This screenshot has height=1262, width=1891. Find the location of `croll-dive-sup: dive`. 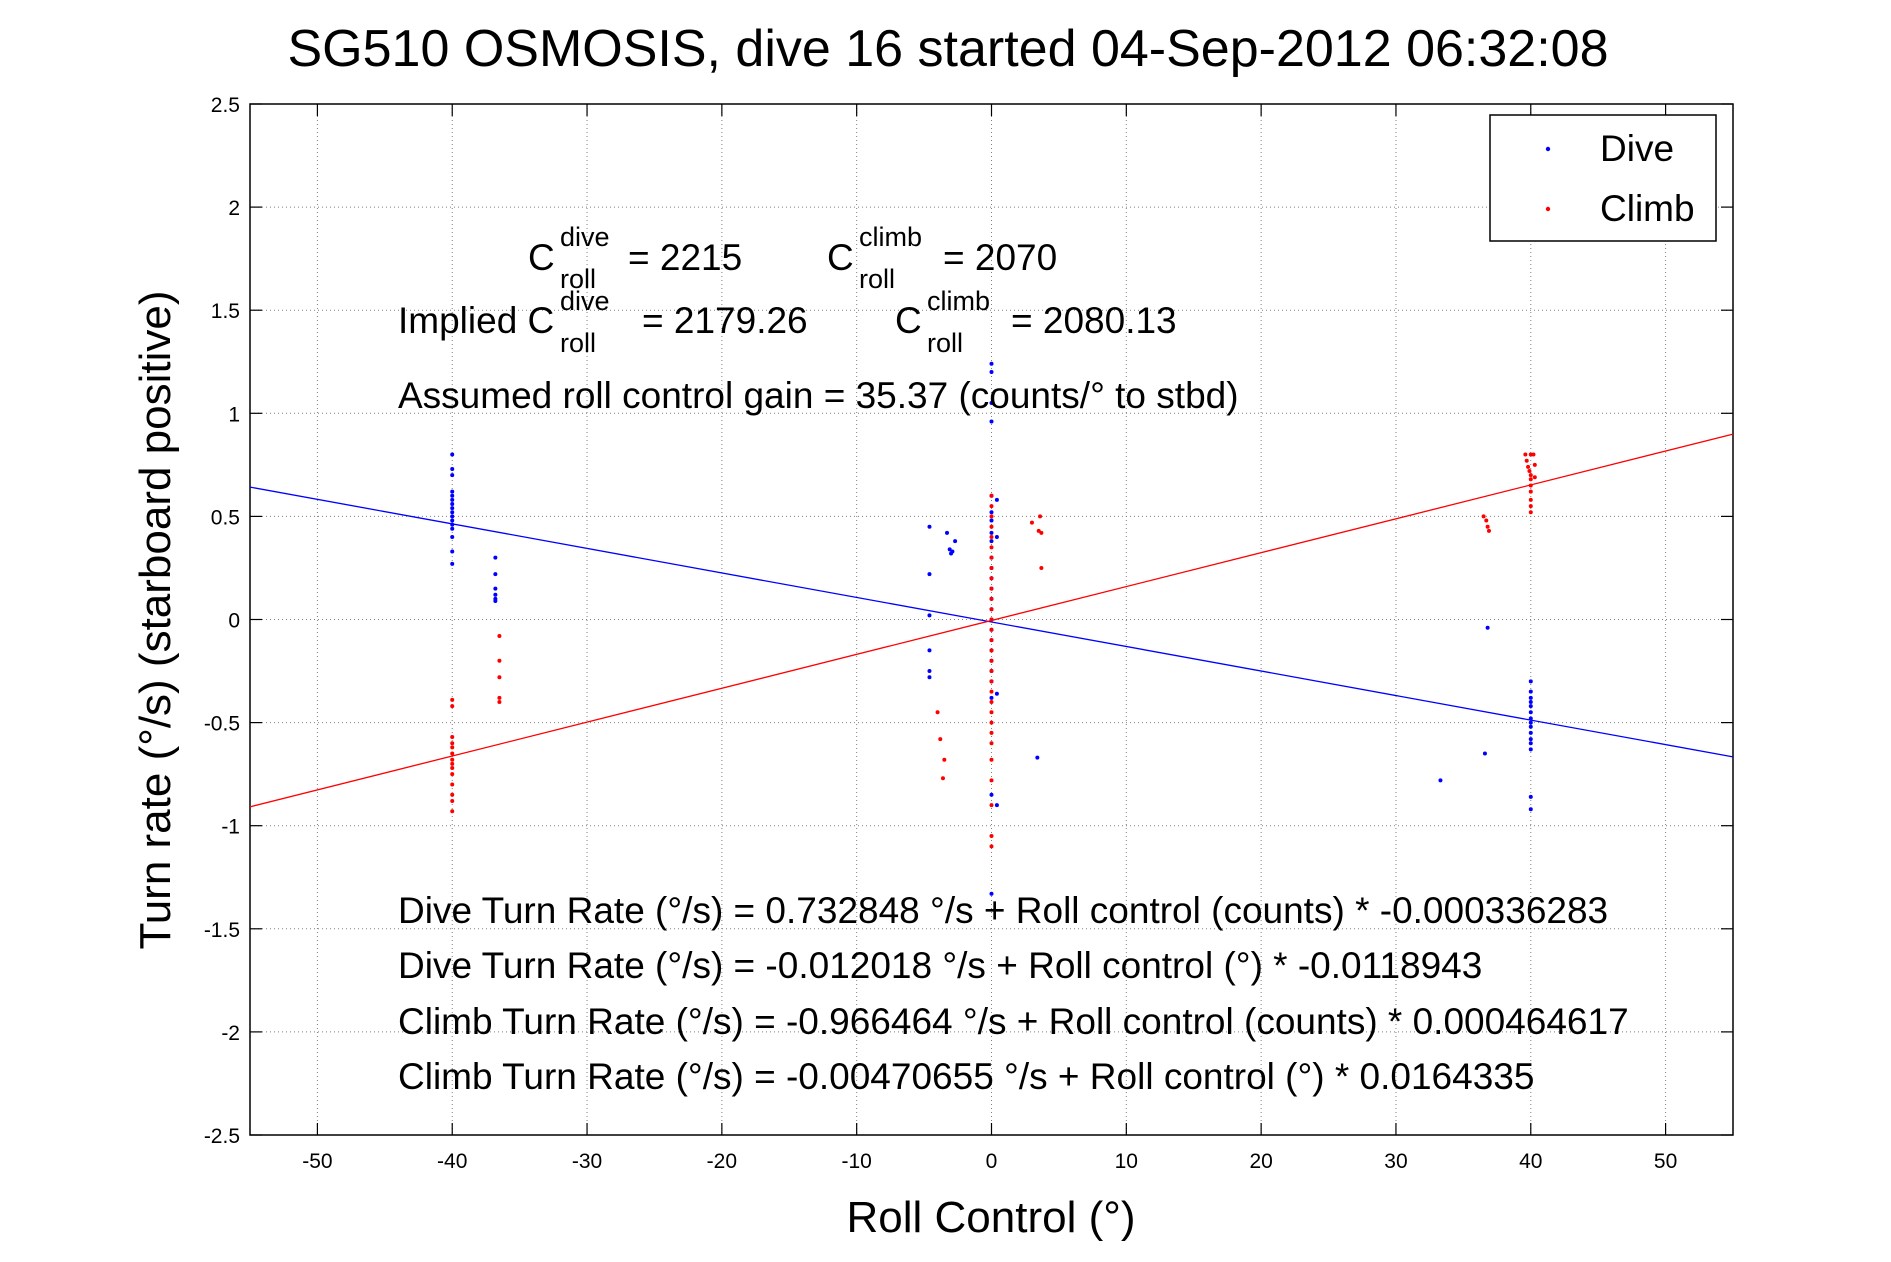

croll-dive-sup: dive is located at coordinates (585, 237).